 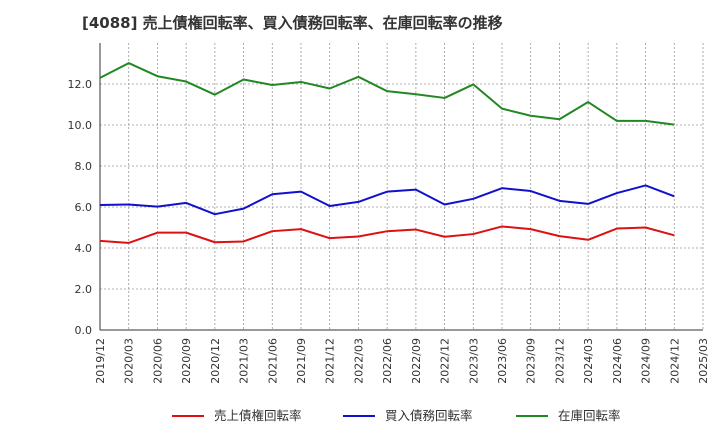 I want to click on x-tick-label: 2024/03, so click(x=588, y=361).